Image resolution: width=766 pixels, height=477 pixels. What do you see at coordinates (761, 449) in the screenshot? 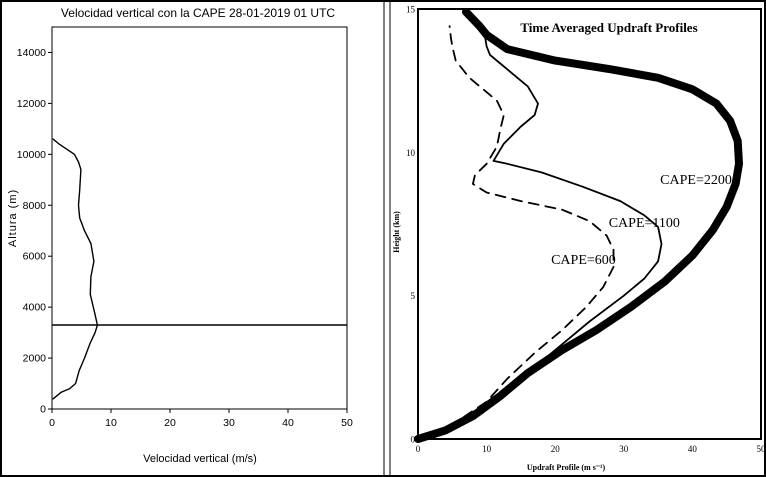
I see `right-x-tick-label: 50` at bounding box center [761, 449].